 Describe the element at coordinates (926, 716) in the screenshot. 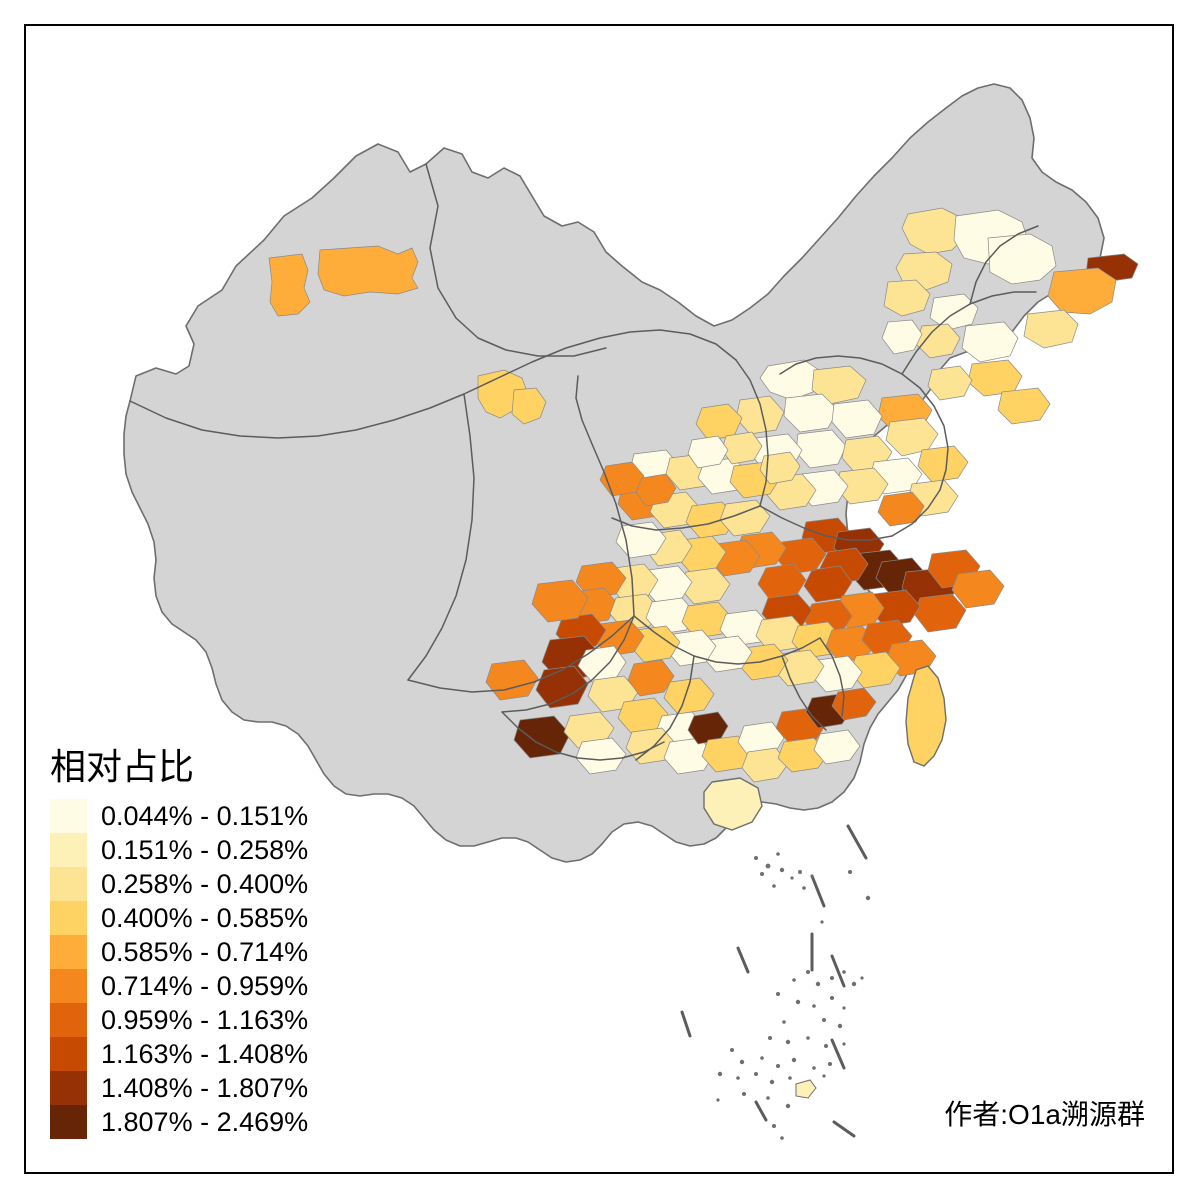

I see `taiwan-island` at that location.